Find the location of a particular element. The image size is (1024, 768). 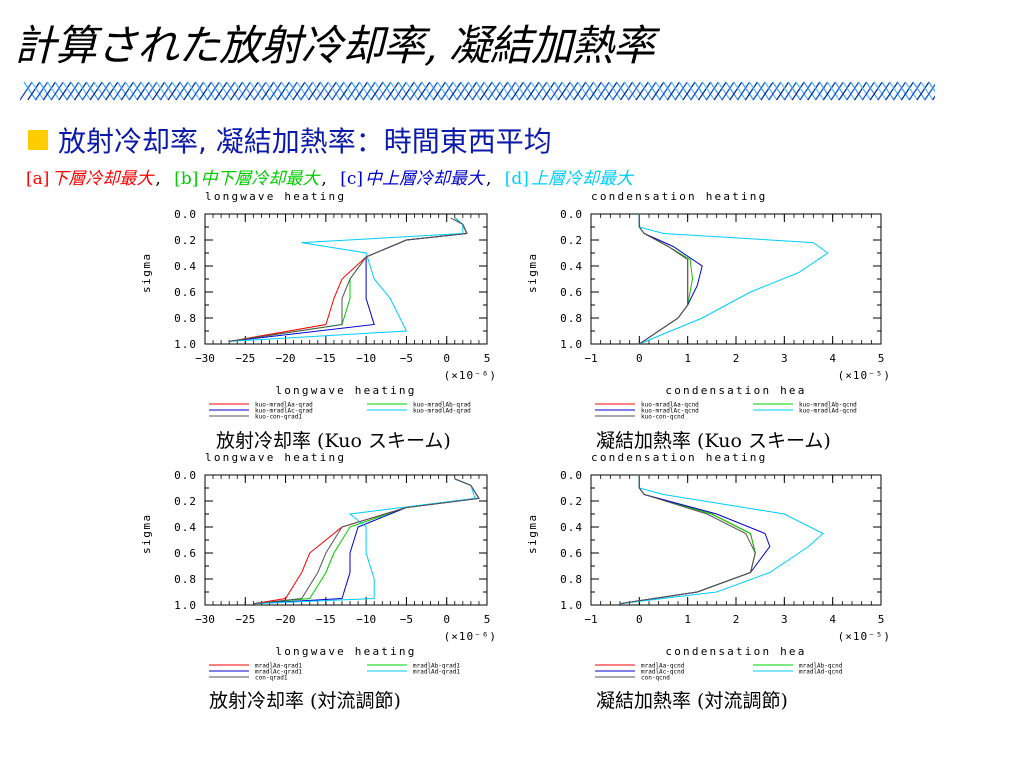

y-axis-label: sigma is located at coordinates (146, 272).